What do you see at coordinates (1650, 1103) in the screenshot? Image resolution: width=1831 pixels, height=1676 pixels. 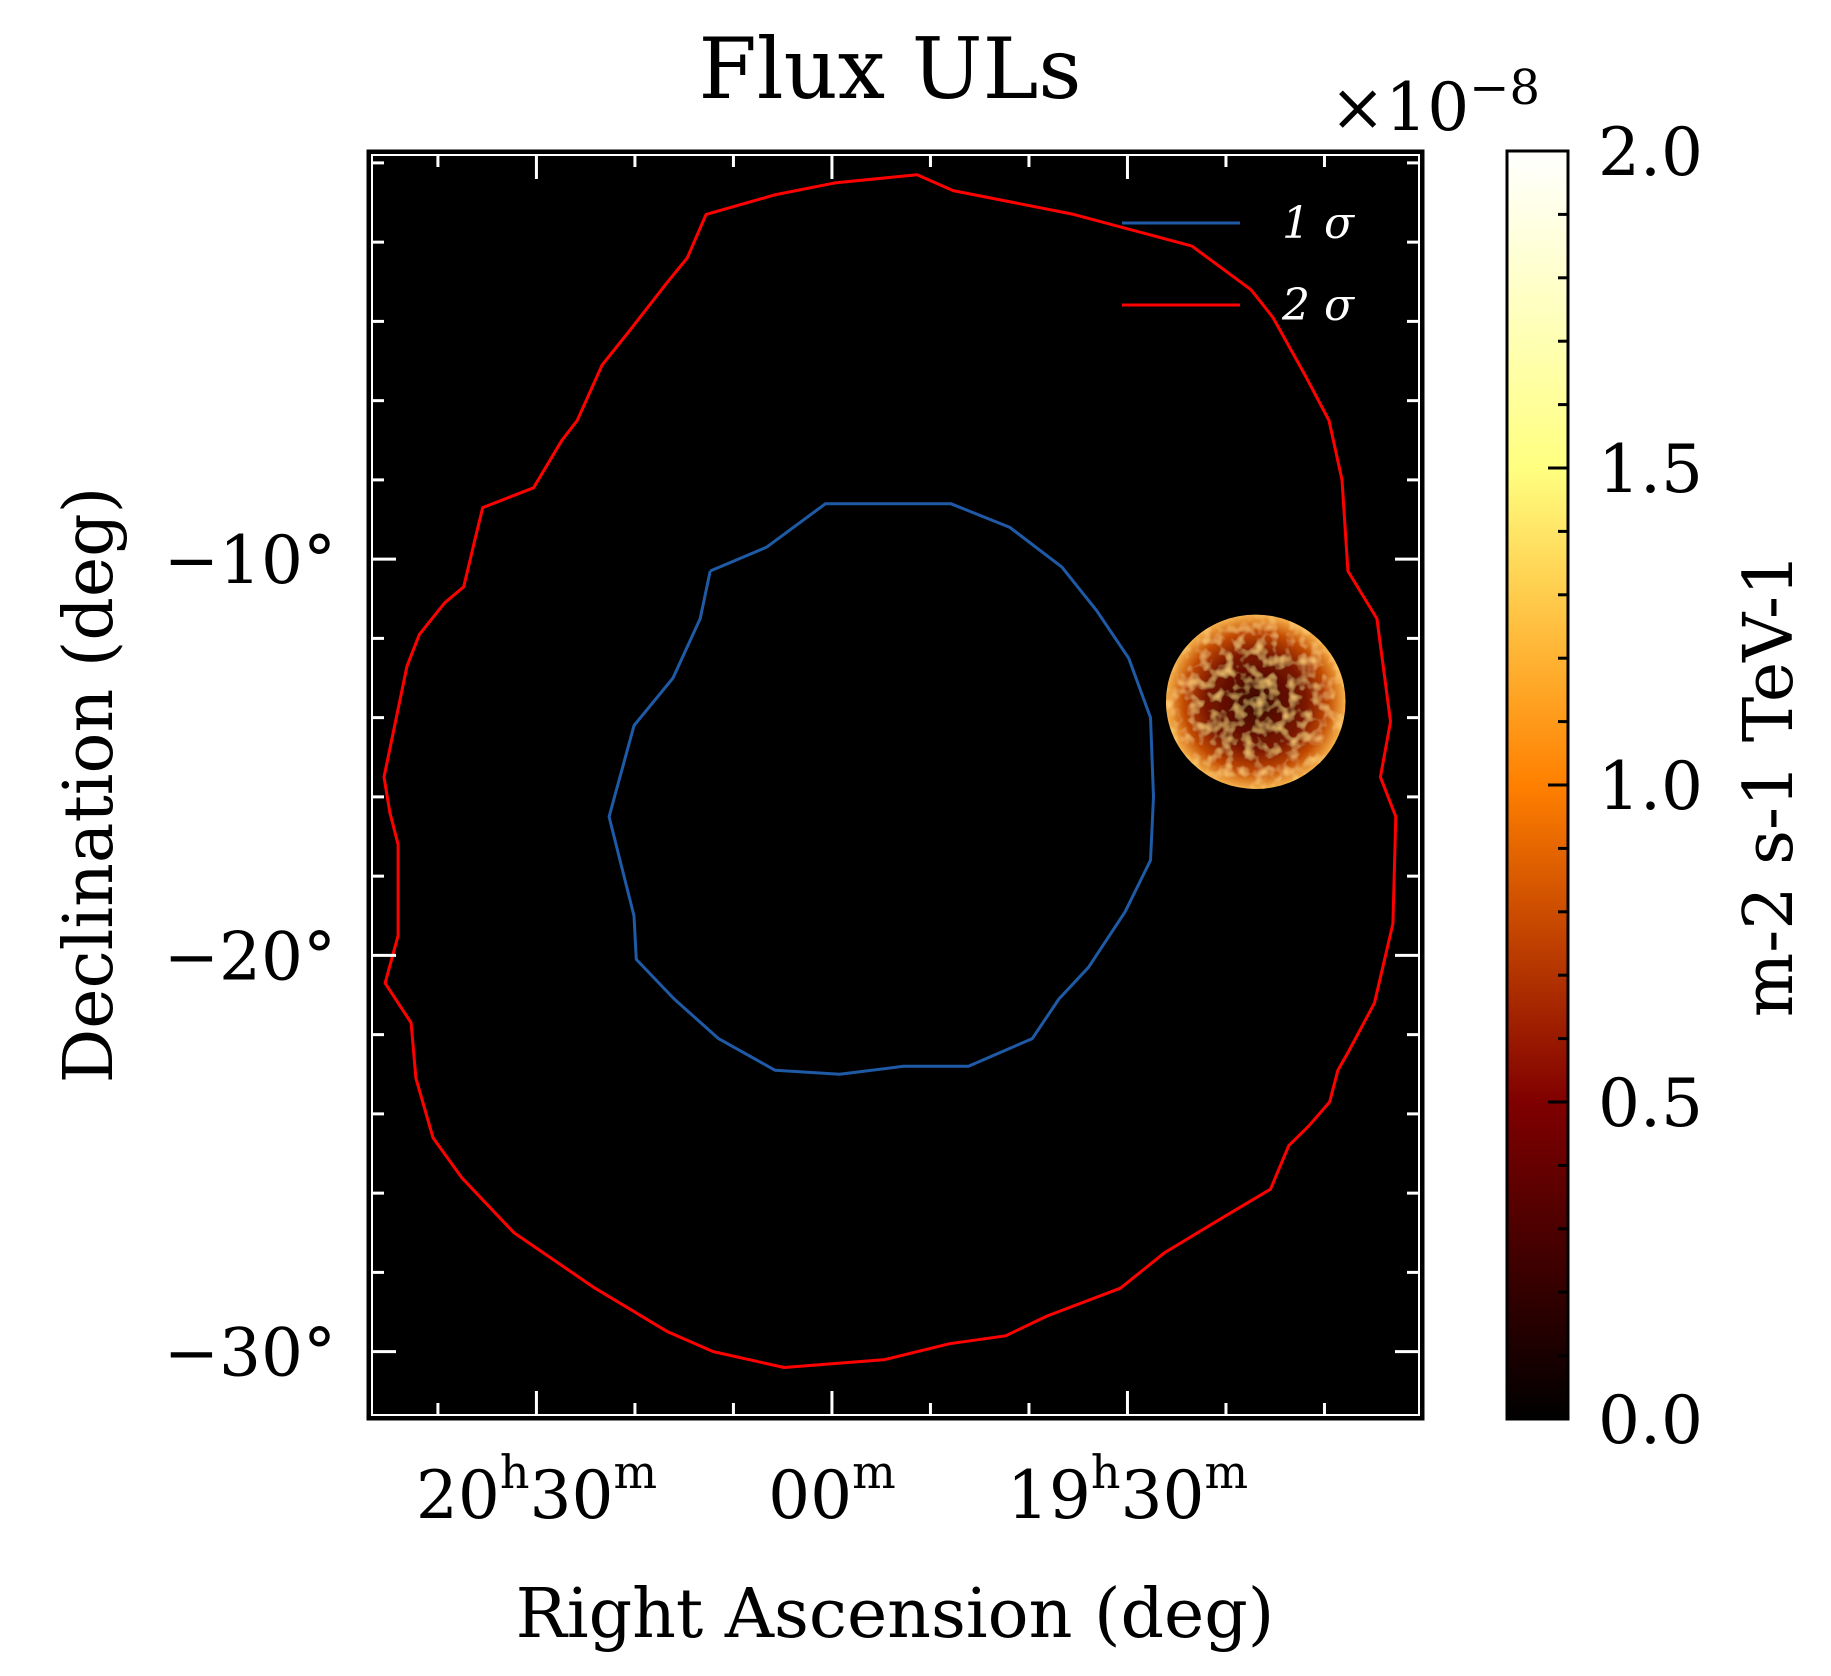 I see `colorbar-tick-label: 0.5` at bounding box center [1650, 1103].